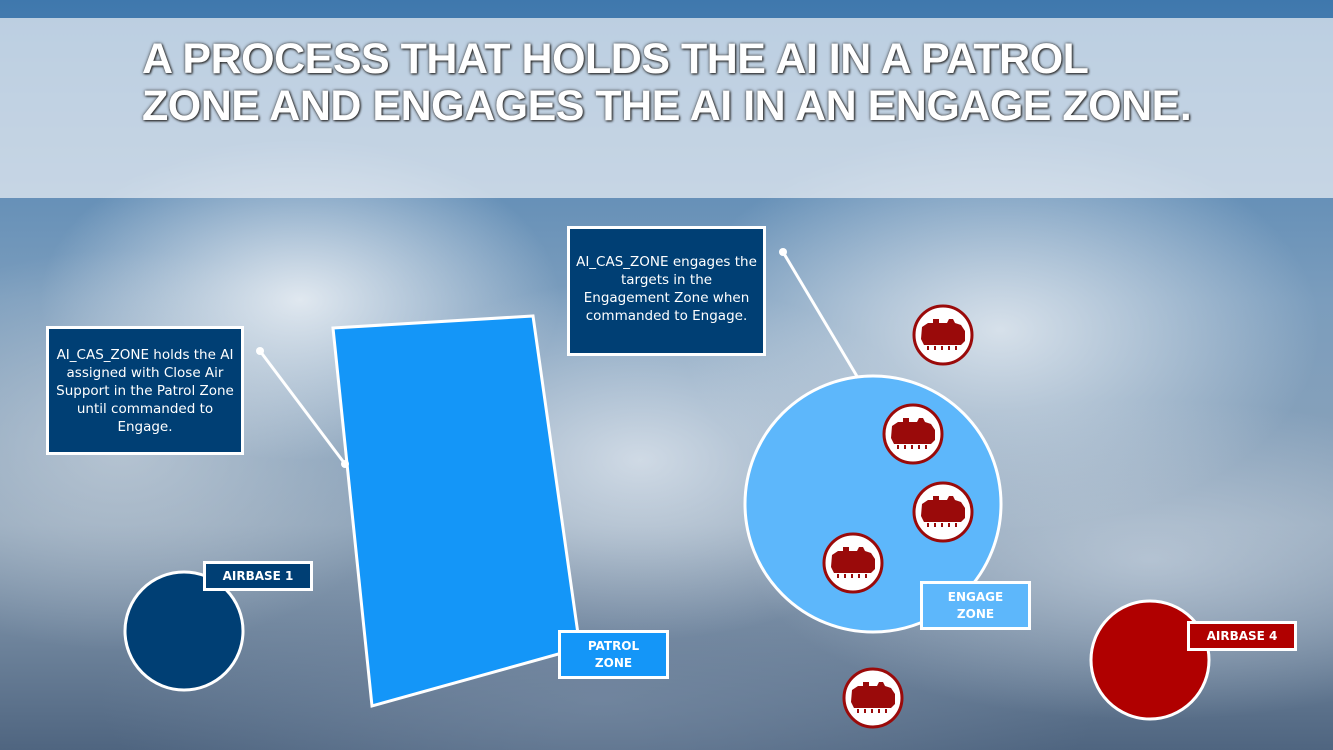 This screenshot has height=750, width=1333. Describe the element at coordinates (1242, 636) in the screenshot. I see `airbase-4-label: AIRBASE 4` at that location.